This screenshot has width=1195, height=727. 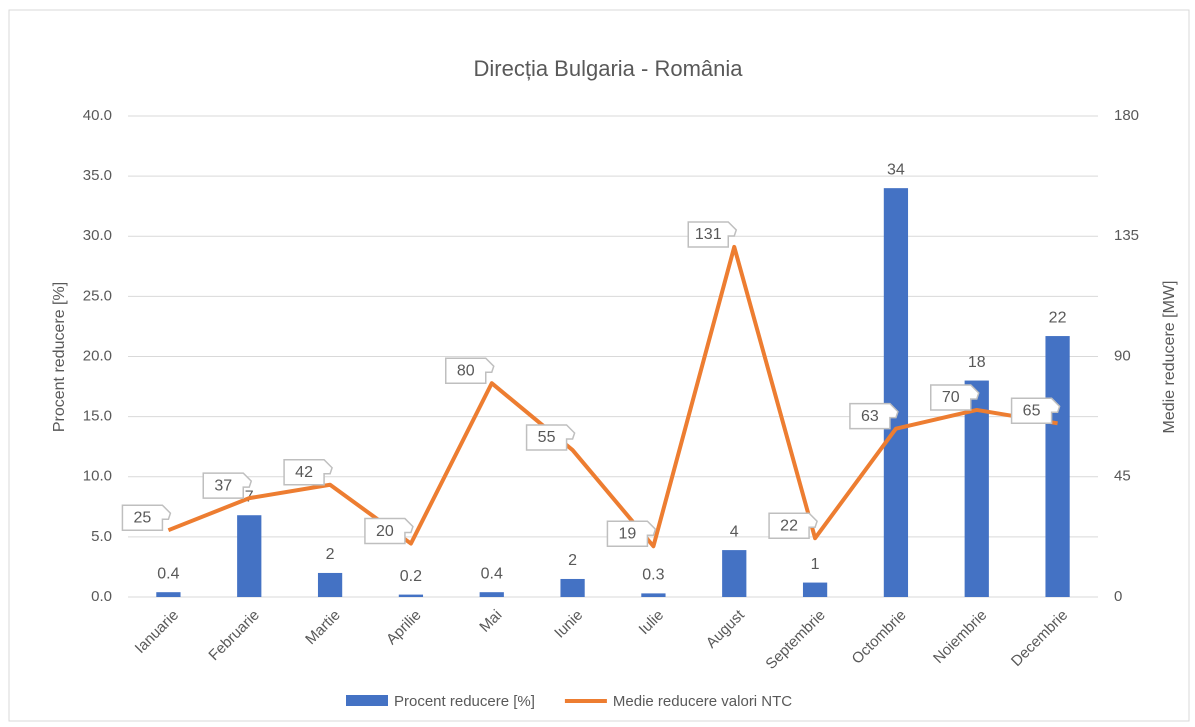 What do you see at coordinates (464, 701) in the screenshot?
I see `legend-label: Procent reducere [%]` at bounding box center [464, 701].